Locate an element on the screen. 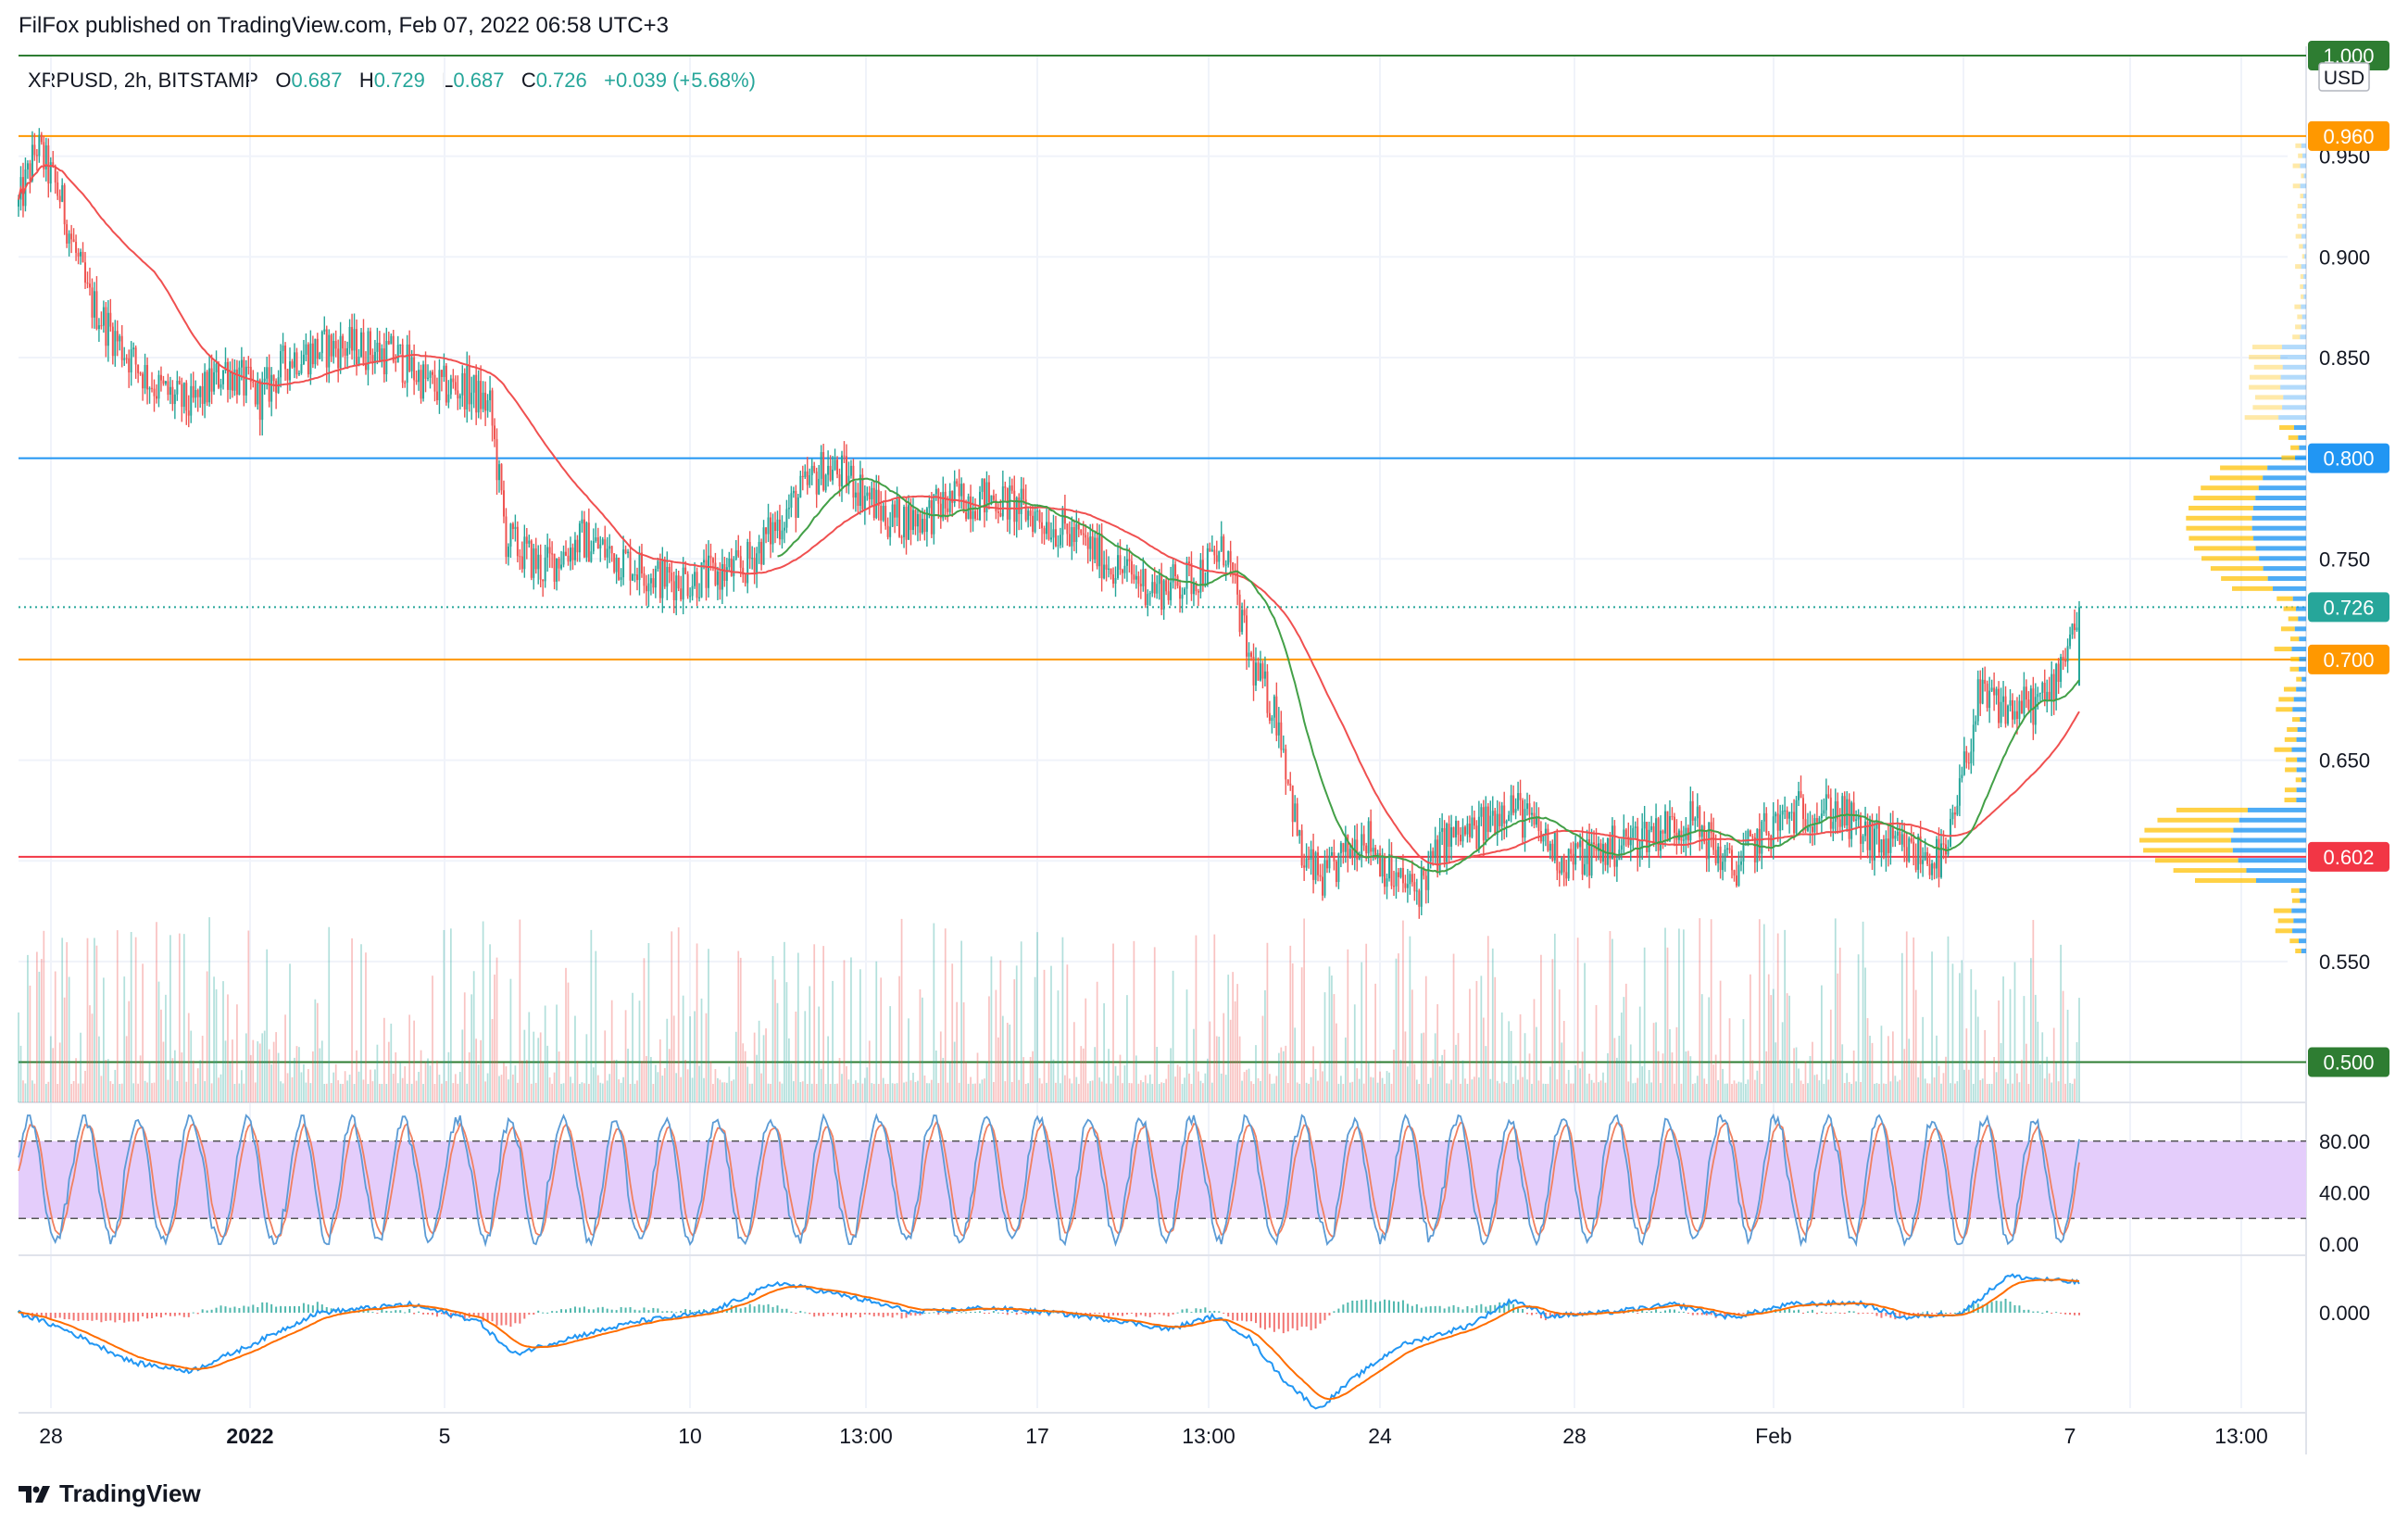 Image resolution: width=2408 pixels, height=1523 pixels. vp-bar-down is located at coordinates (2298, 910).